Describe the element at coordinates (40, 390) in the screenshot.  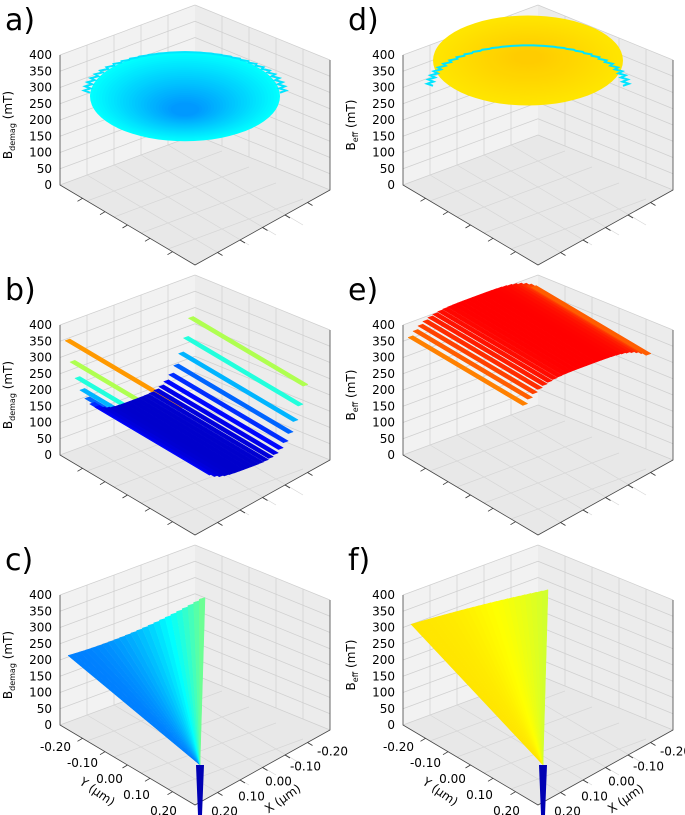
I see `z-tick-label: 200` at that location.